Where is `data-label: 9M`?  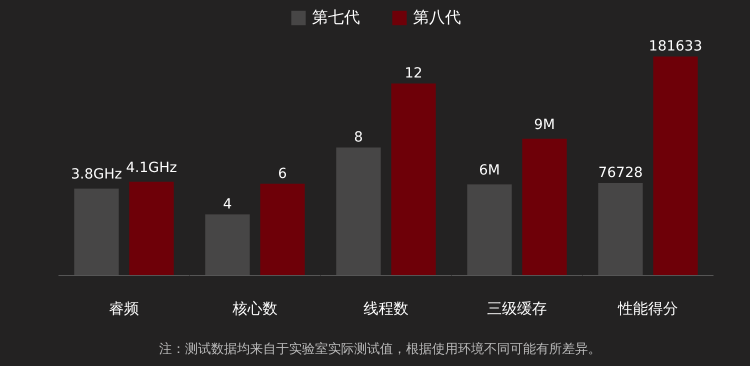
data-label: 9M is located at coordinates (545, 124).